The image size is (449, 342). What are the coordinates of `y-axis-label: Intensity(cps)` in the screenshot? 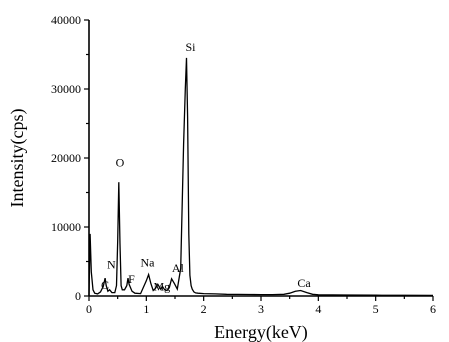 It's located at (17, 158).